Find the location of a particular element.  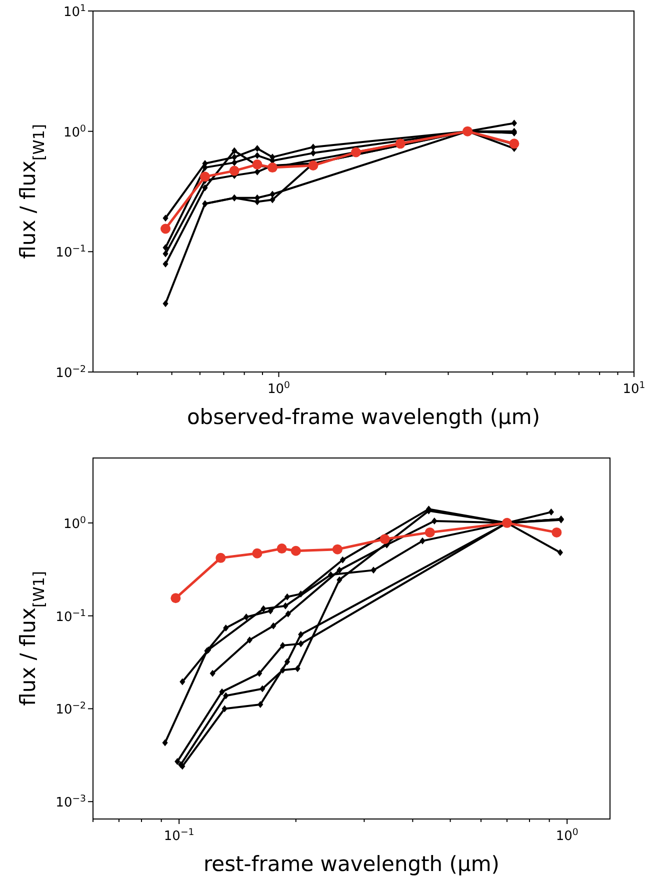

y-tick-label: 10$^{−3}$ is located at coordinates (71, 802).